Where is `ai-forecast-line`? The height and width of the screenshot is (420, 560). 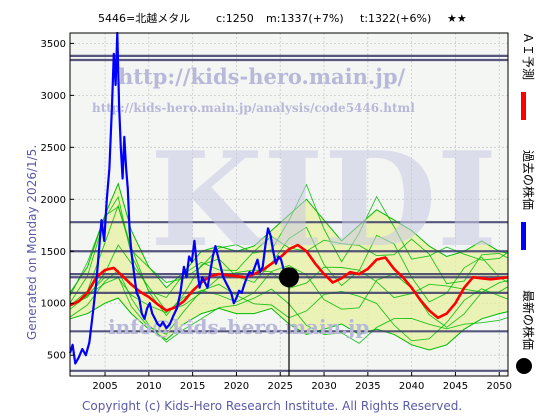
ai-forecast-line is located at coordinates (289, 281).